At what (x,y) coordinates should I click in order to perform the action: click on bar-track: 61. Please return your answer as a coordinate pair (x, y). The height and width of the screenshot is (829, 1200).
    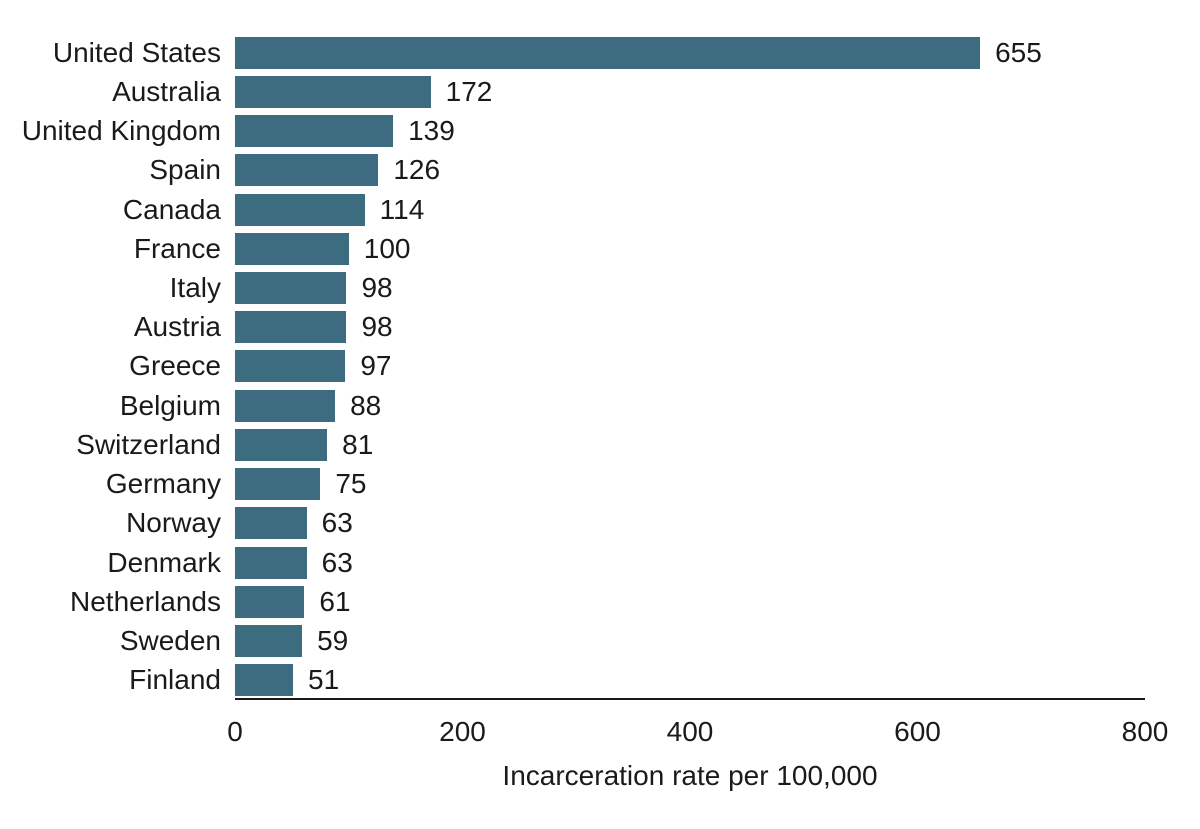
    Looking at the image, I should click on (690, 601).